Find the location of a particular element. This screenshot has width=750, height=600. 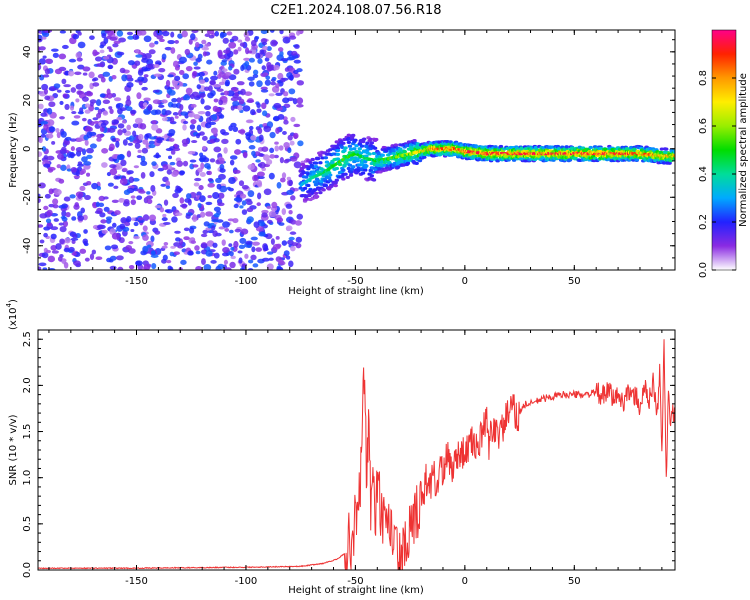

scale-factor-suffix: ) is located at coordinates (13, 301).